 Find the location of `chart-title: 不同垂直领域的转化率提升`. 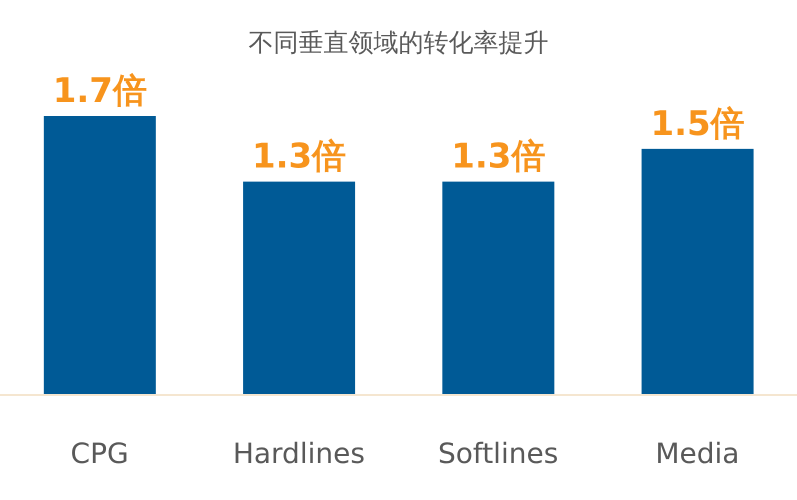

chart-title: 不同垂直领域的转化率提升 is located at coordinates (399, 43).